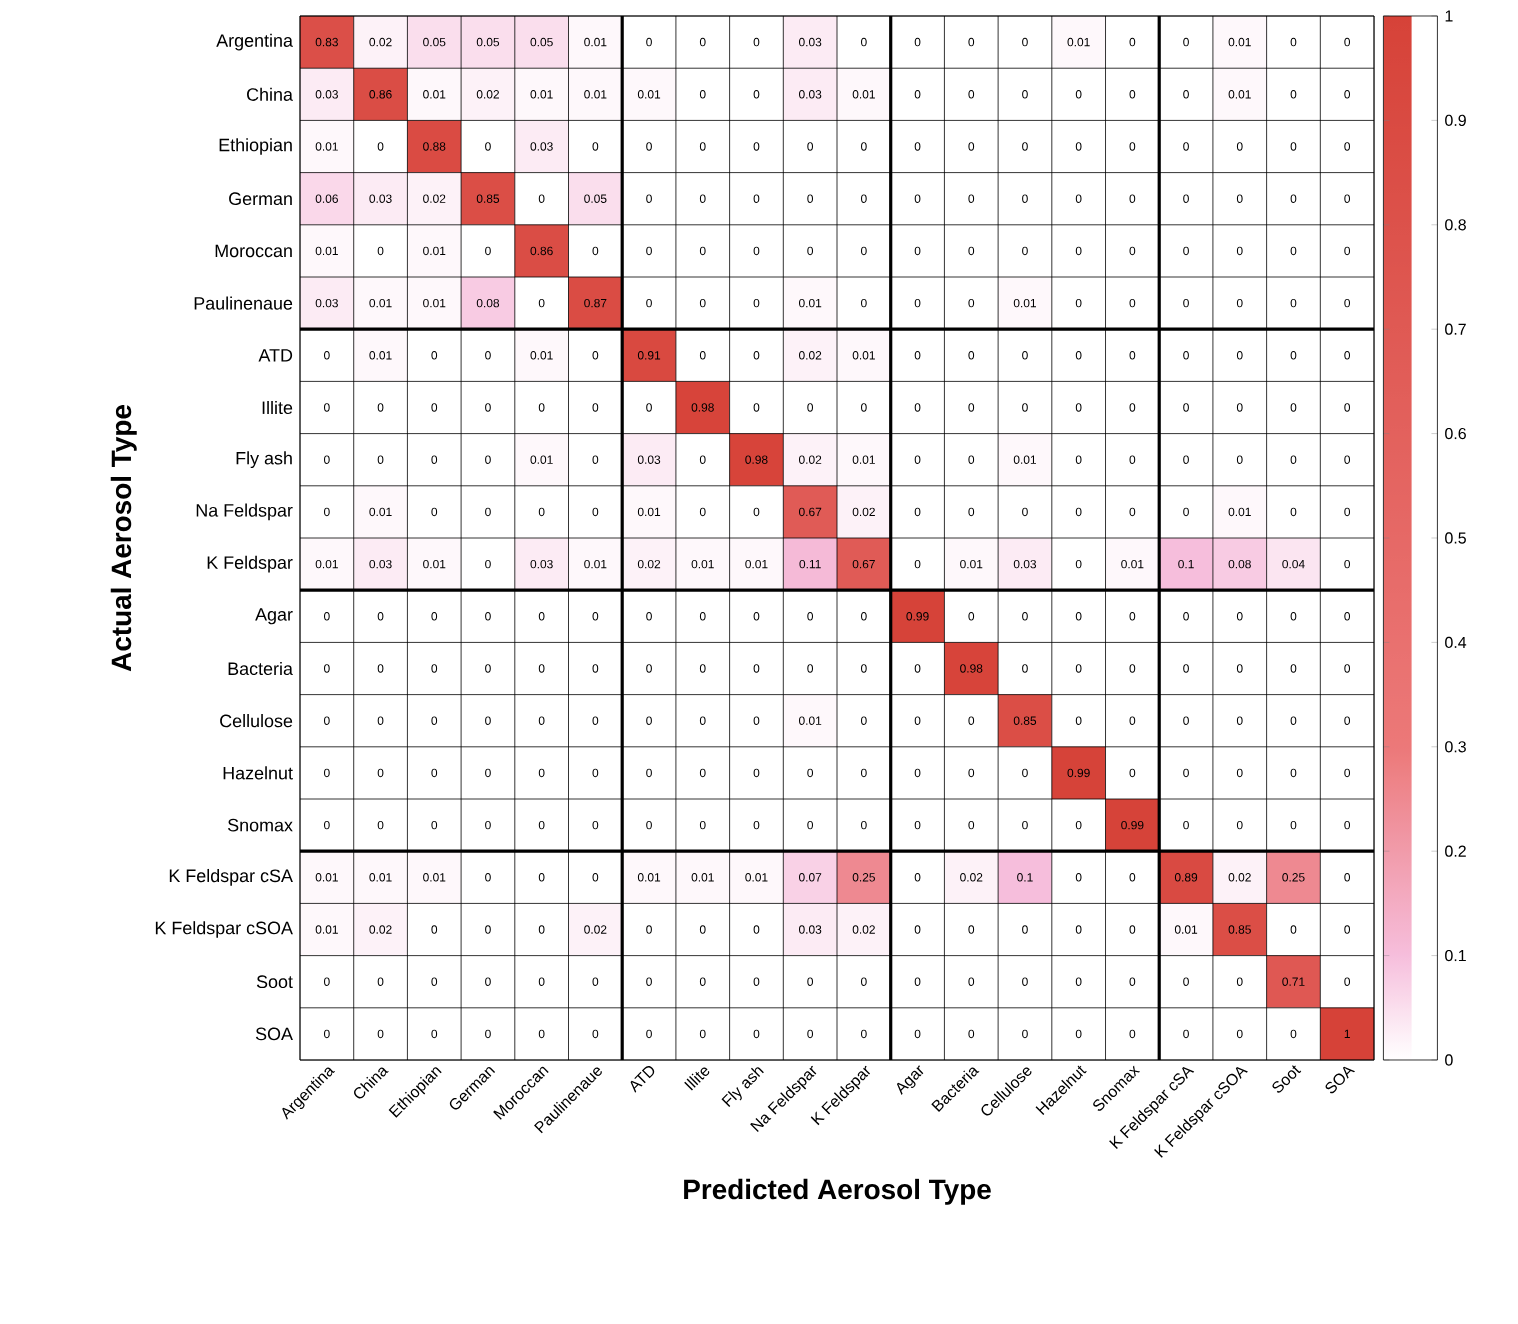  What do you see at coordinates (264, 460) in the screenshot?
I see `y-tick-label: Fly ash` at bounding box center [264, 460].